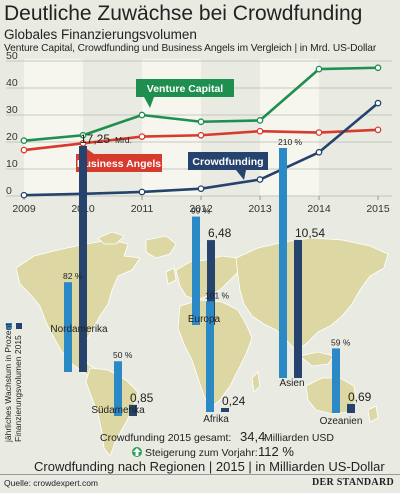 The image size is (400, 493). I want to click on series-label-angels: Business Angels, so click(119, 164).